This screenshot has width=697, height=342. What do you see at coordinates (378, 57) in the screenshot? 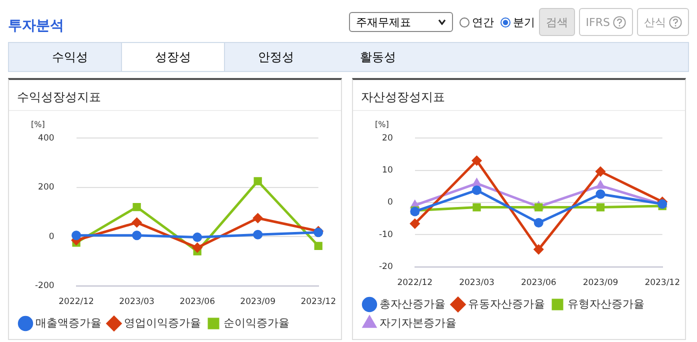
I see `text: 활동성` at bounding box center [378, 57].